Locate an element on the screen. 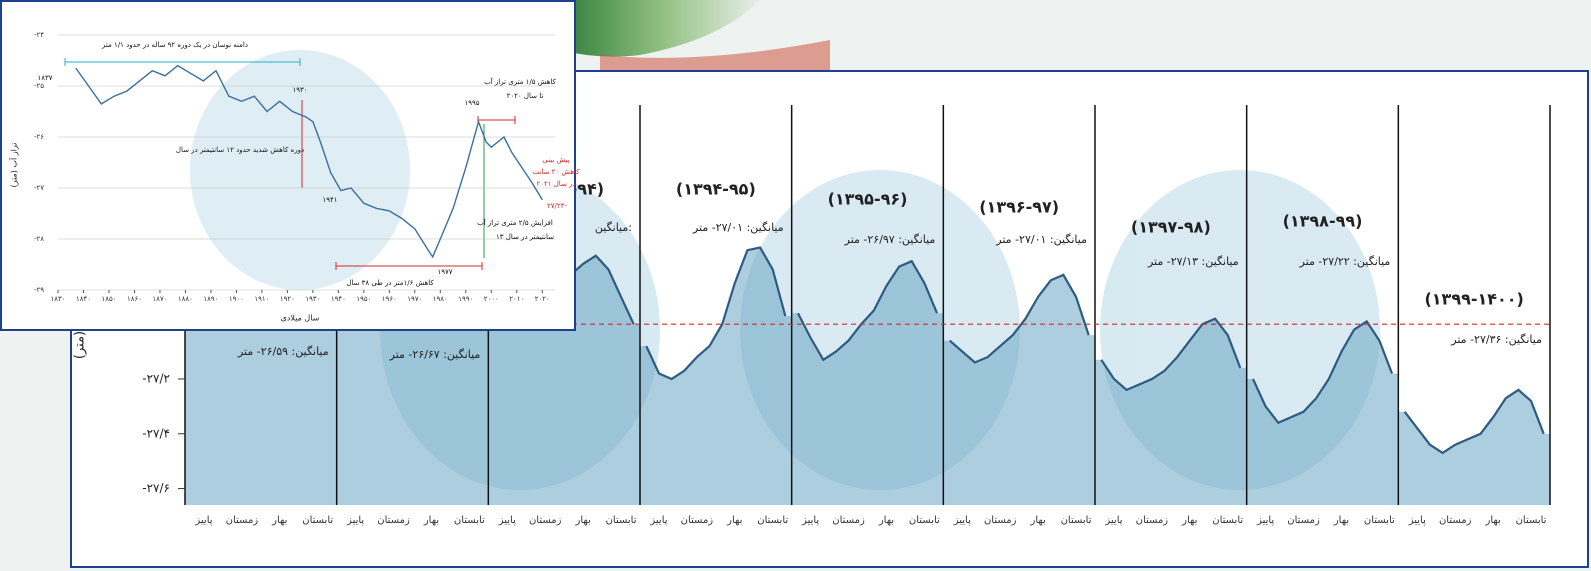 This screenshot has width=1591, height=571. decoration is located at coordinates (715, 55).